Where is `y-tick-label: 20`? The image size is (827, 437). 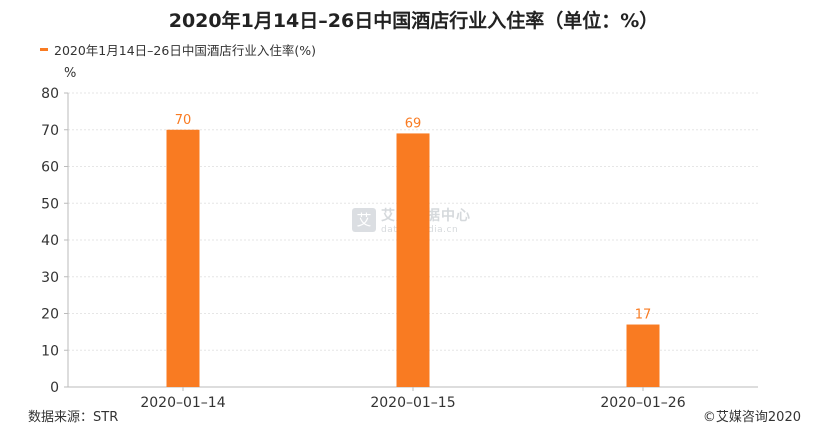
y-tick-label: 20 is located at coordinates (50, 315).